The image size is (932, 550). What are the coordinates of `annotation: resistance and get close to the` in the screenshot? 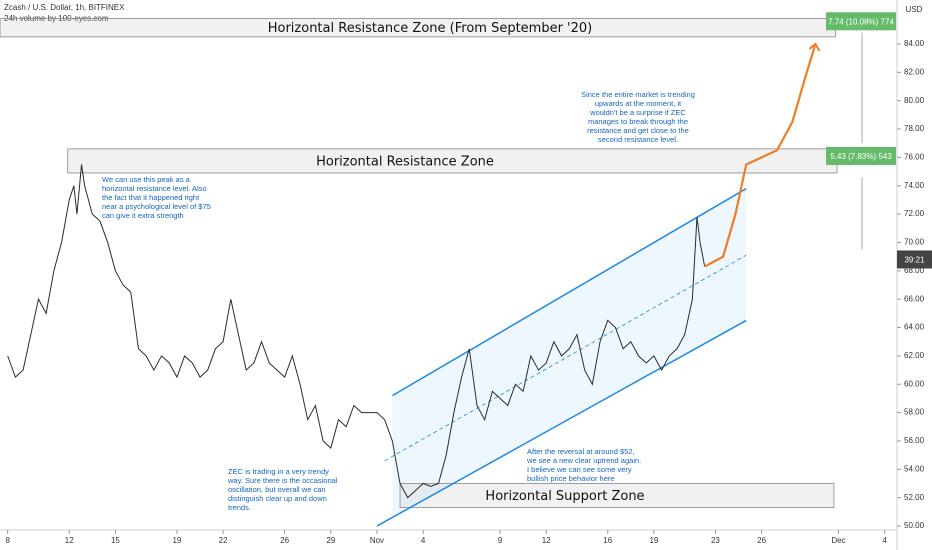 It's located at (638, 130).